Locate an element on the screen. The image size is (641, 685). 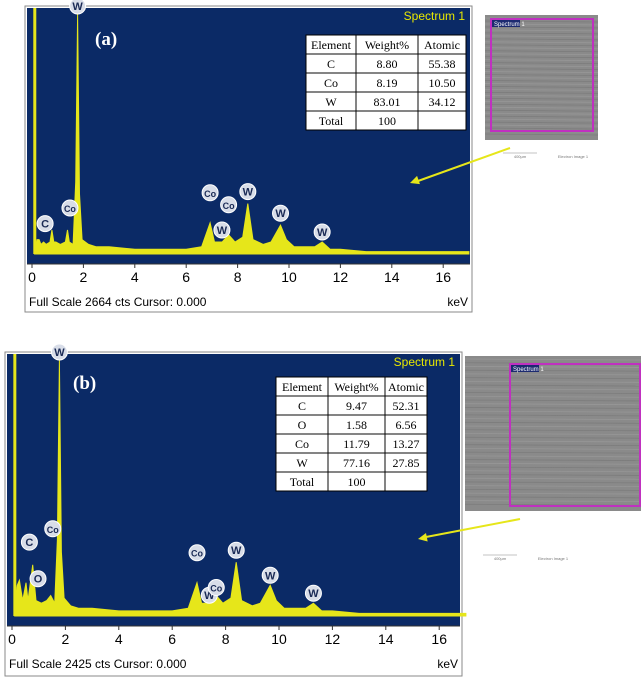
x-tick-label: 16 is located at coordinates (439, 639).